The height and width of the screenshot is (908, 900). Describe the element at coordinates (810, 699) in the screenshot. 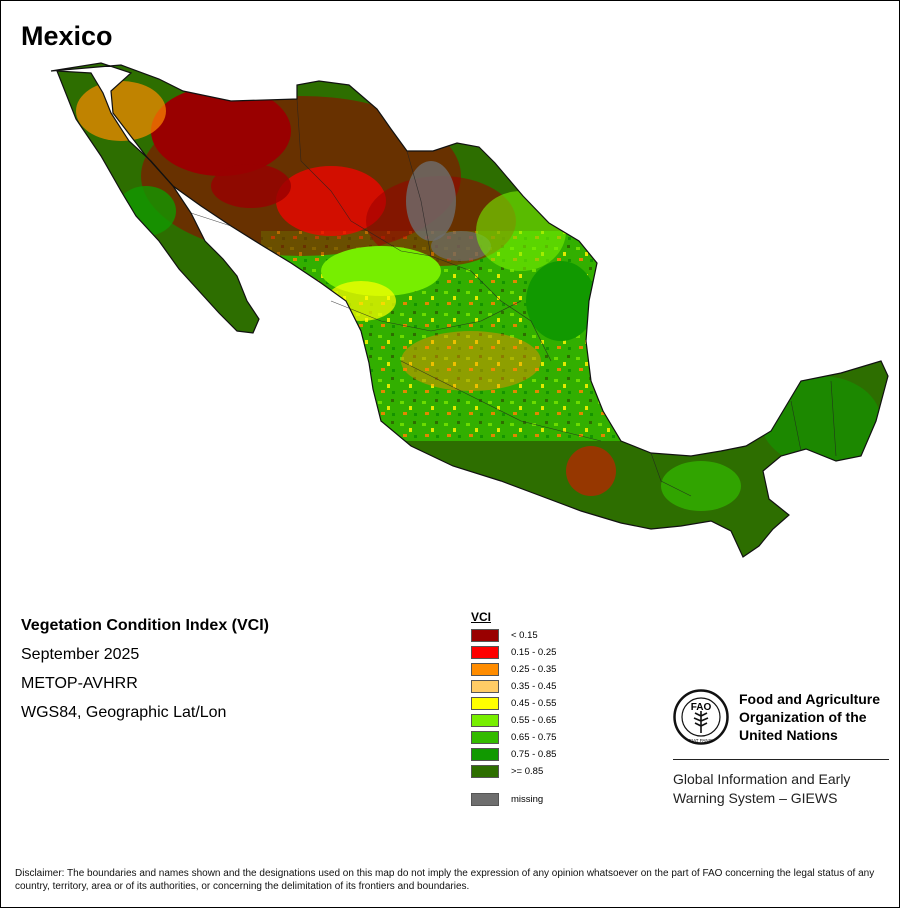

I see `org-name-line: Food and Agriculture` at that location.